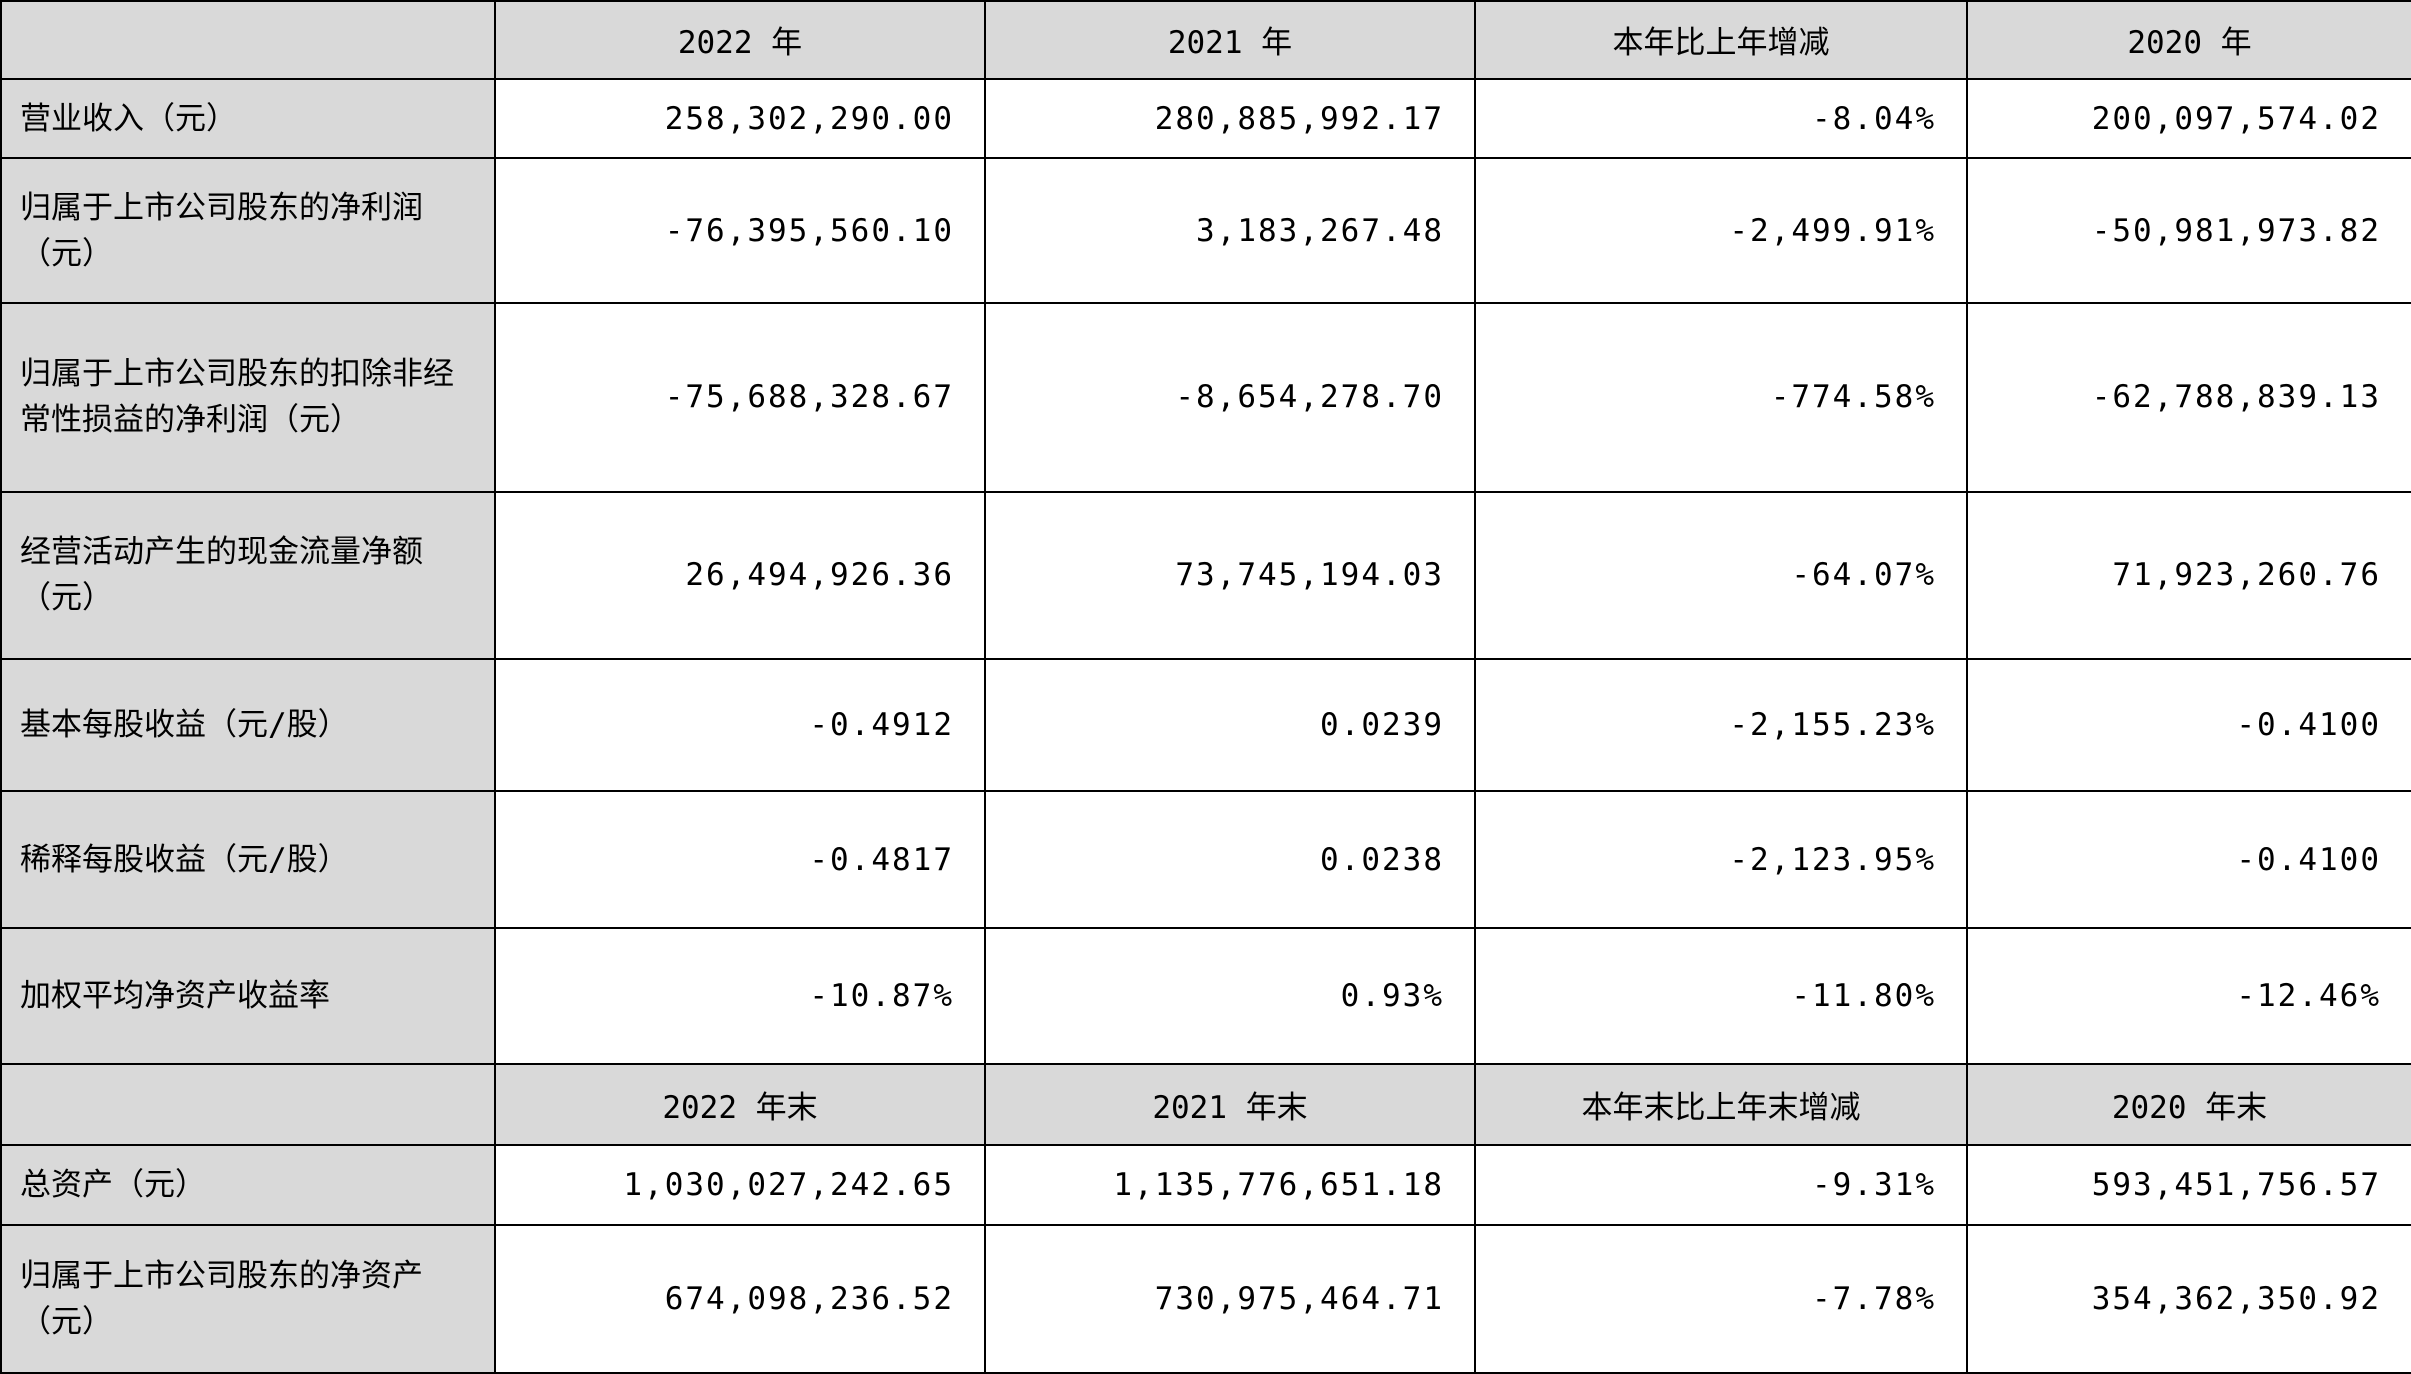 This screenshot has height=1374, width=2411. I want to click on value-2020: 354,362,350.92, so click(2188, 1298).